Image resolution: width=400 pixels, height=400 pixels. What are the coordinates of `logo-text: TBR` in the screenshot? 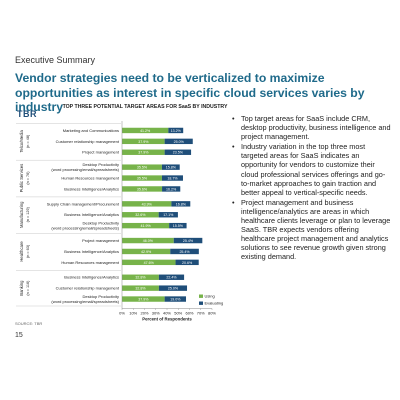 It's located at (27, 114).